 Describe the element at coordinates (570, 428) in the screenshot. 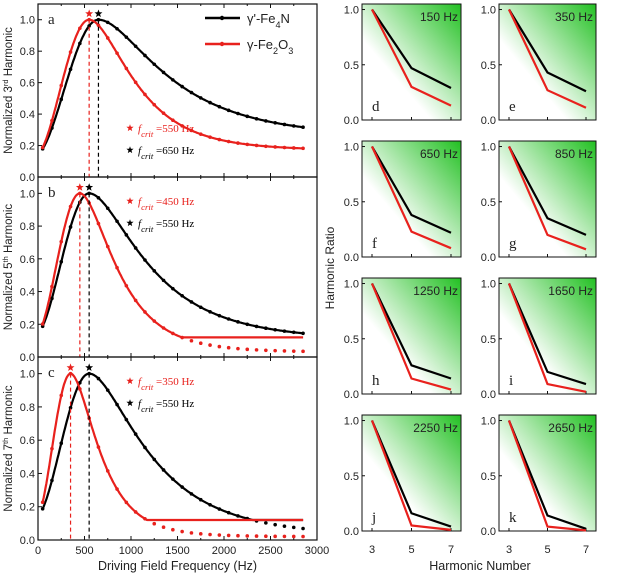

I see `panel-freq-k: 2650 Hz` at that location.